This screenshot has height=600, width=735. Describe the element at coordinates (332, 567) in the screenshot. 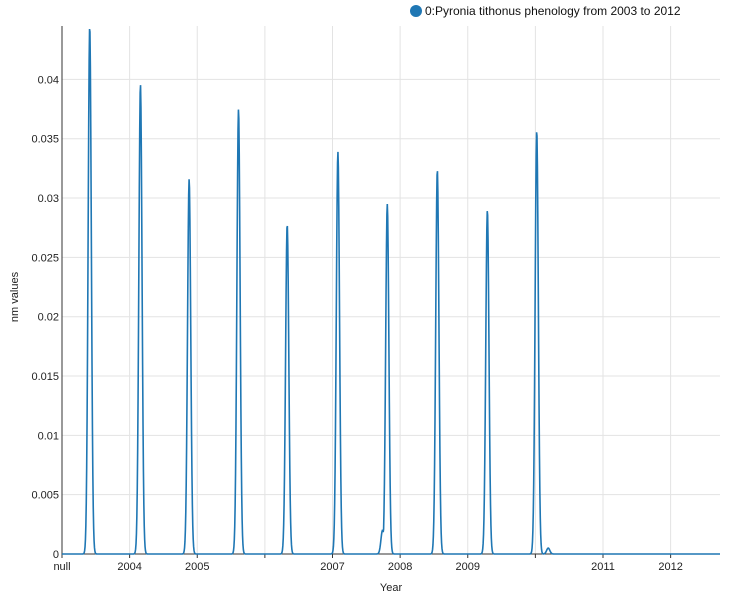

I see `x-tick-label: 2007` at that location.